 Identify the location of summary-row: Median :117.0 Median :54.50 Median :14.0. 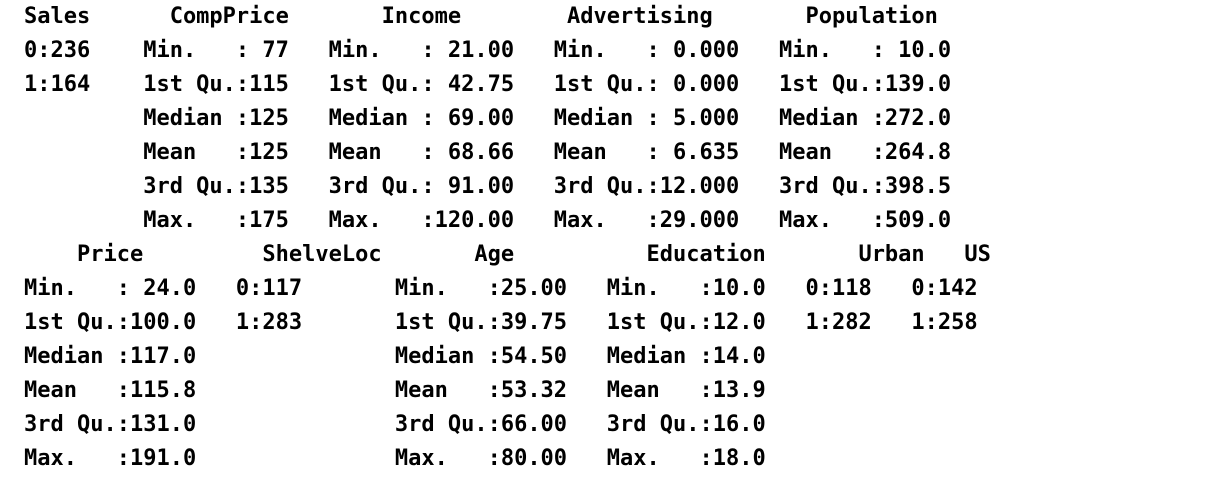
(395, 356).